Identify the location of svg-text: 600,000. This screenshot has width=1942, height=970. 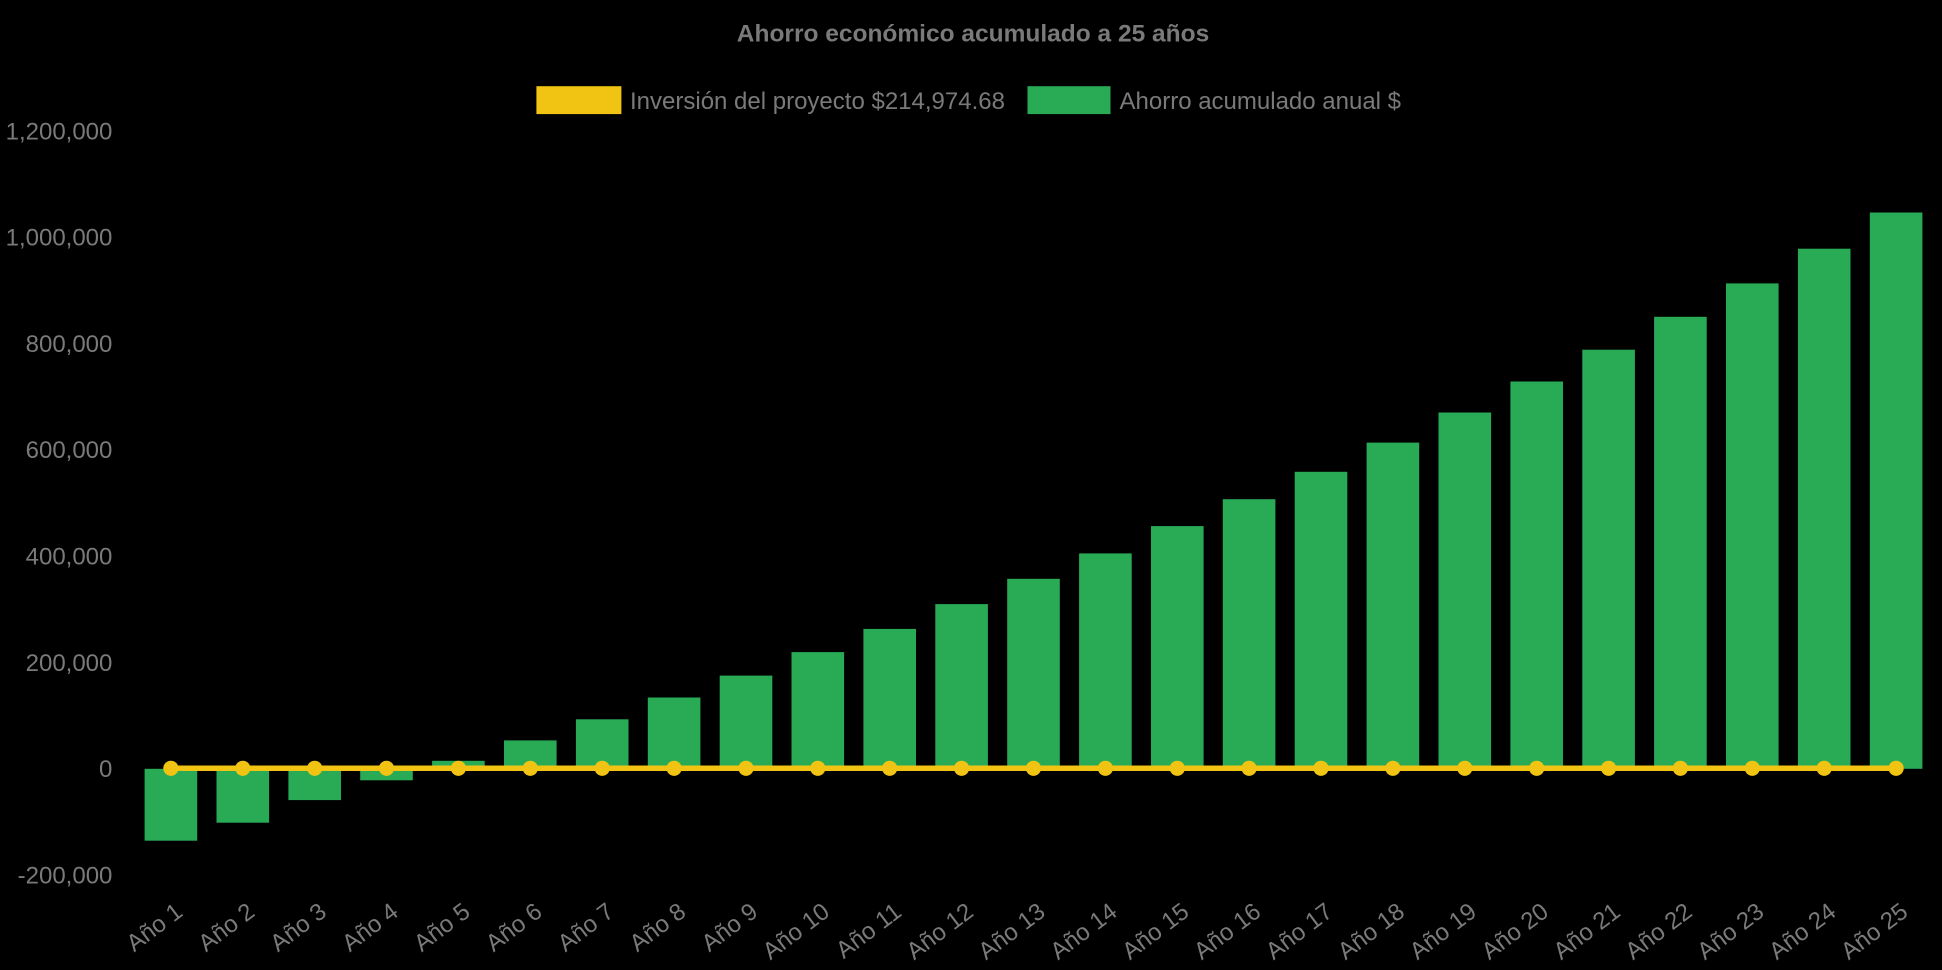
(69, 450).